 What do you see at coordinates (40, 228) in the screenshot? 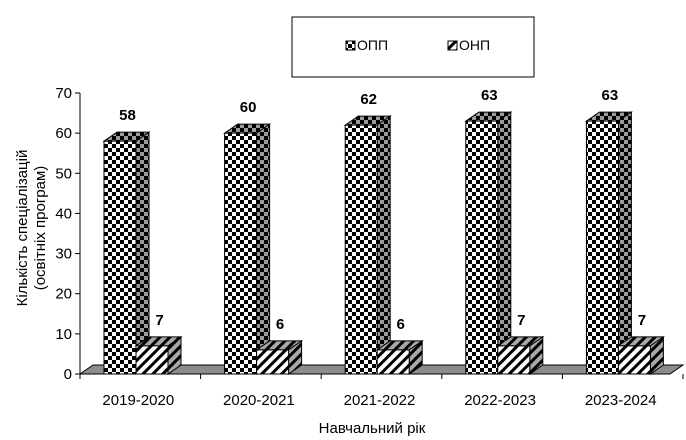
I see `y-axis-title-line-2: (освітніх програм)` at bounding box center [40, 228].